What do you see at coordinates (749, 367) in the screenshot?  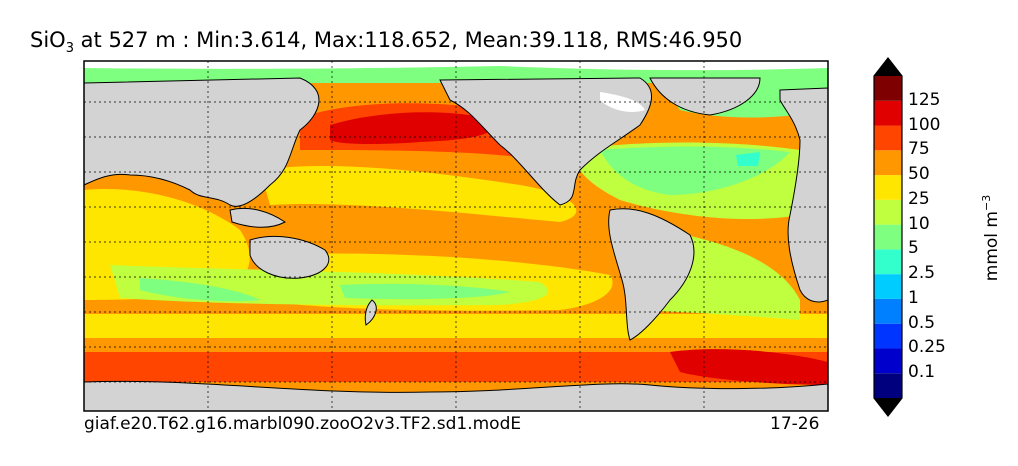 I see `weddell-sea-max` at bounding box center [749, 367].